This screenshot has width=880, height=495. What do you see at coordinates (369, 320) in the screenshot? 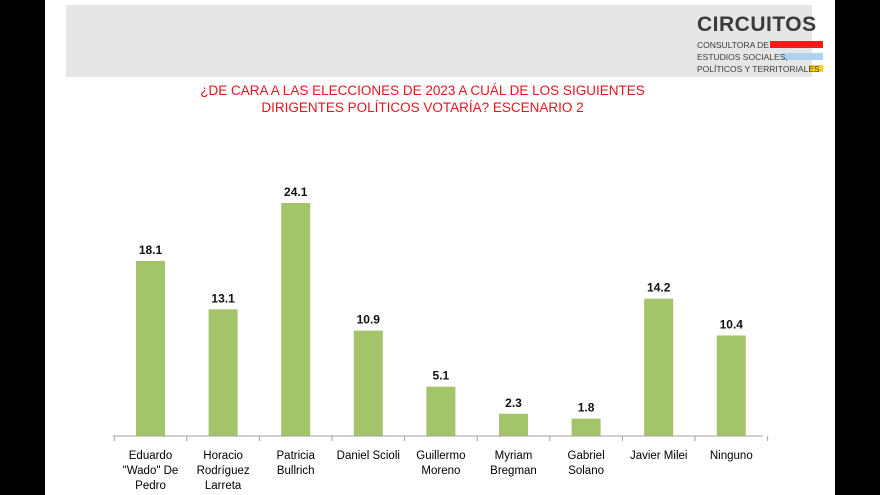
I see `data-label: 10.9` at bounding box center [369, 320].